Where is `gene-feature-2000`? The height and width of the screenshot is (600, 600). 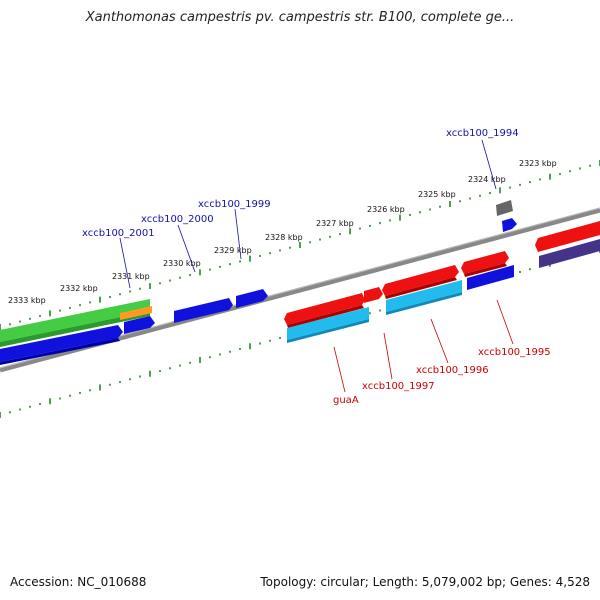 gene-feature-2000 is located at coordinates (203, 310).